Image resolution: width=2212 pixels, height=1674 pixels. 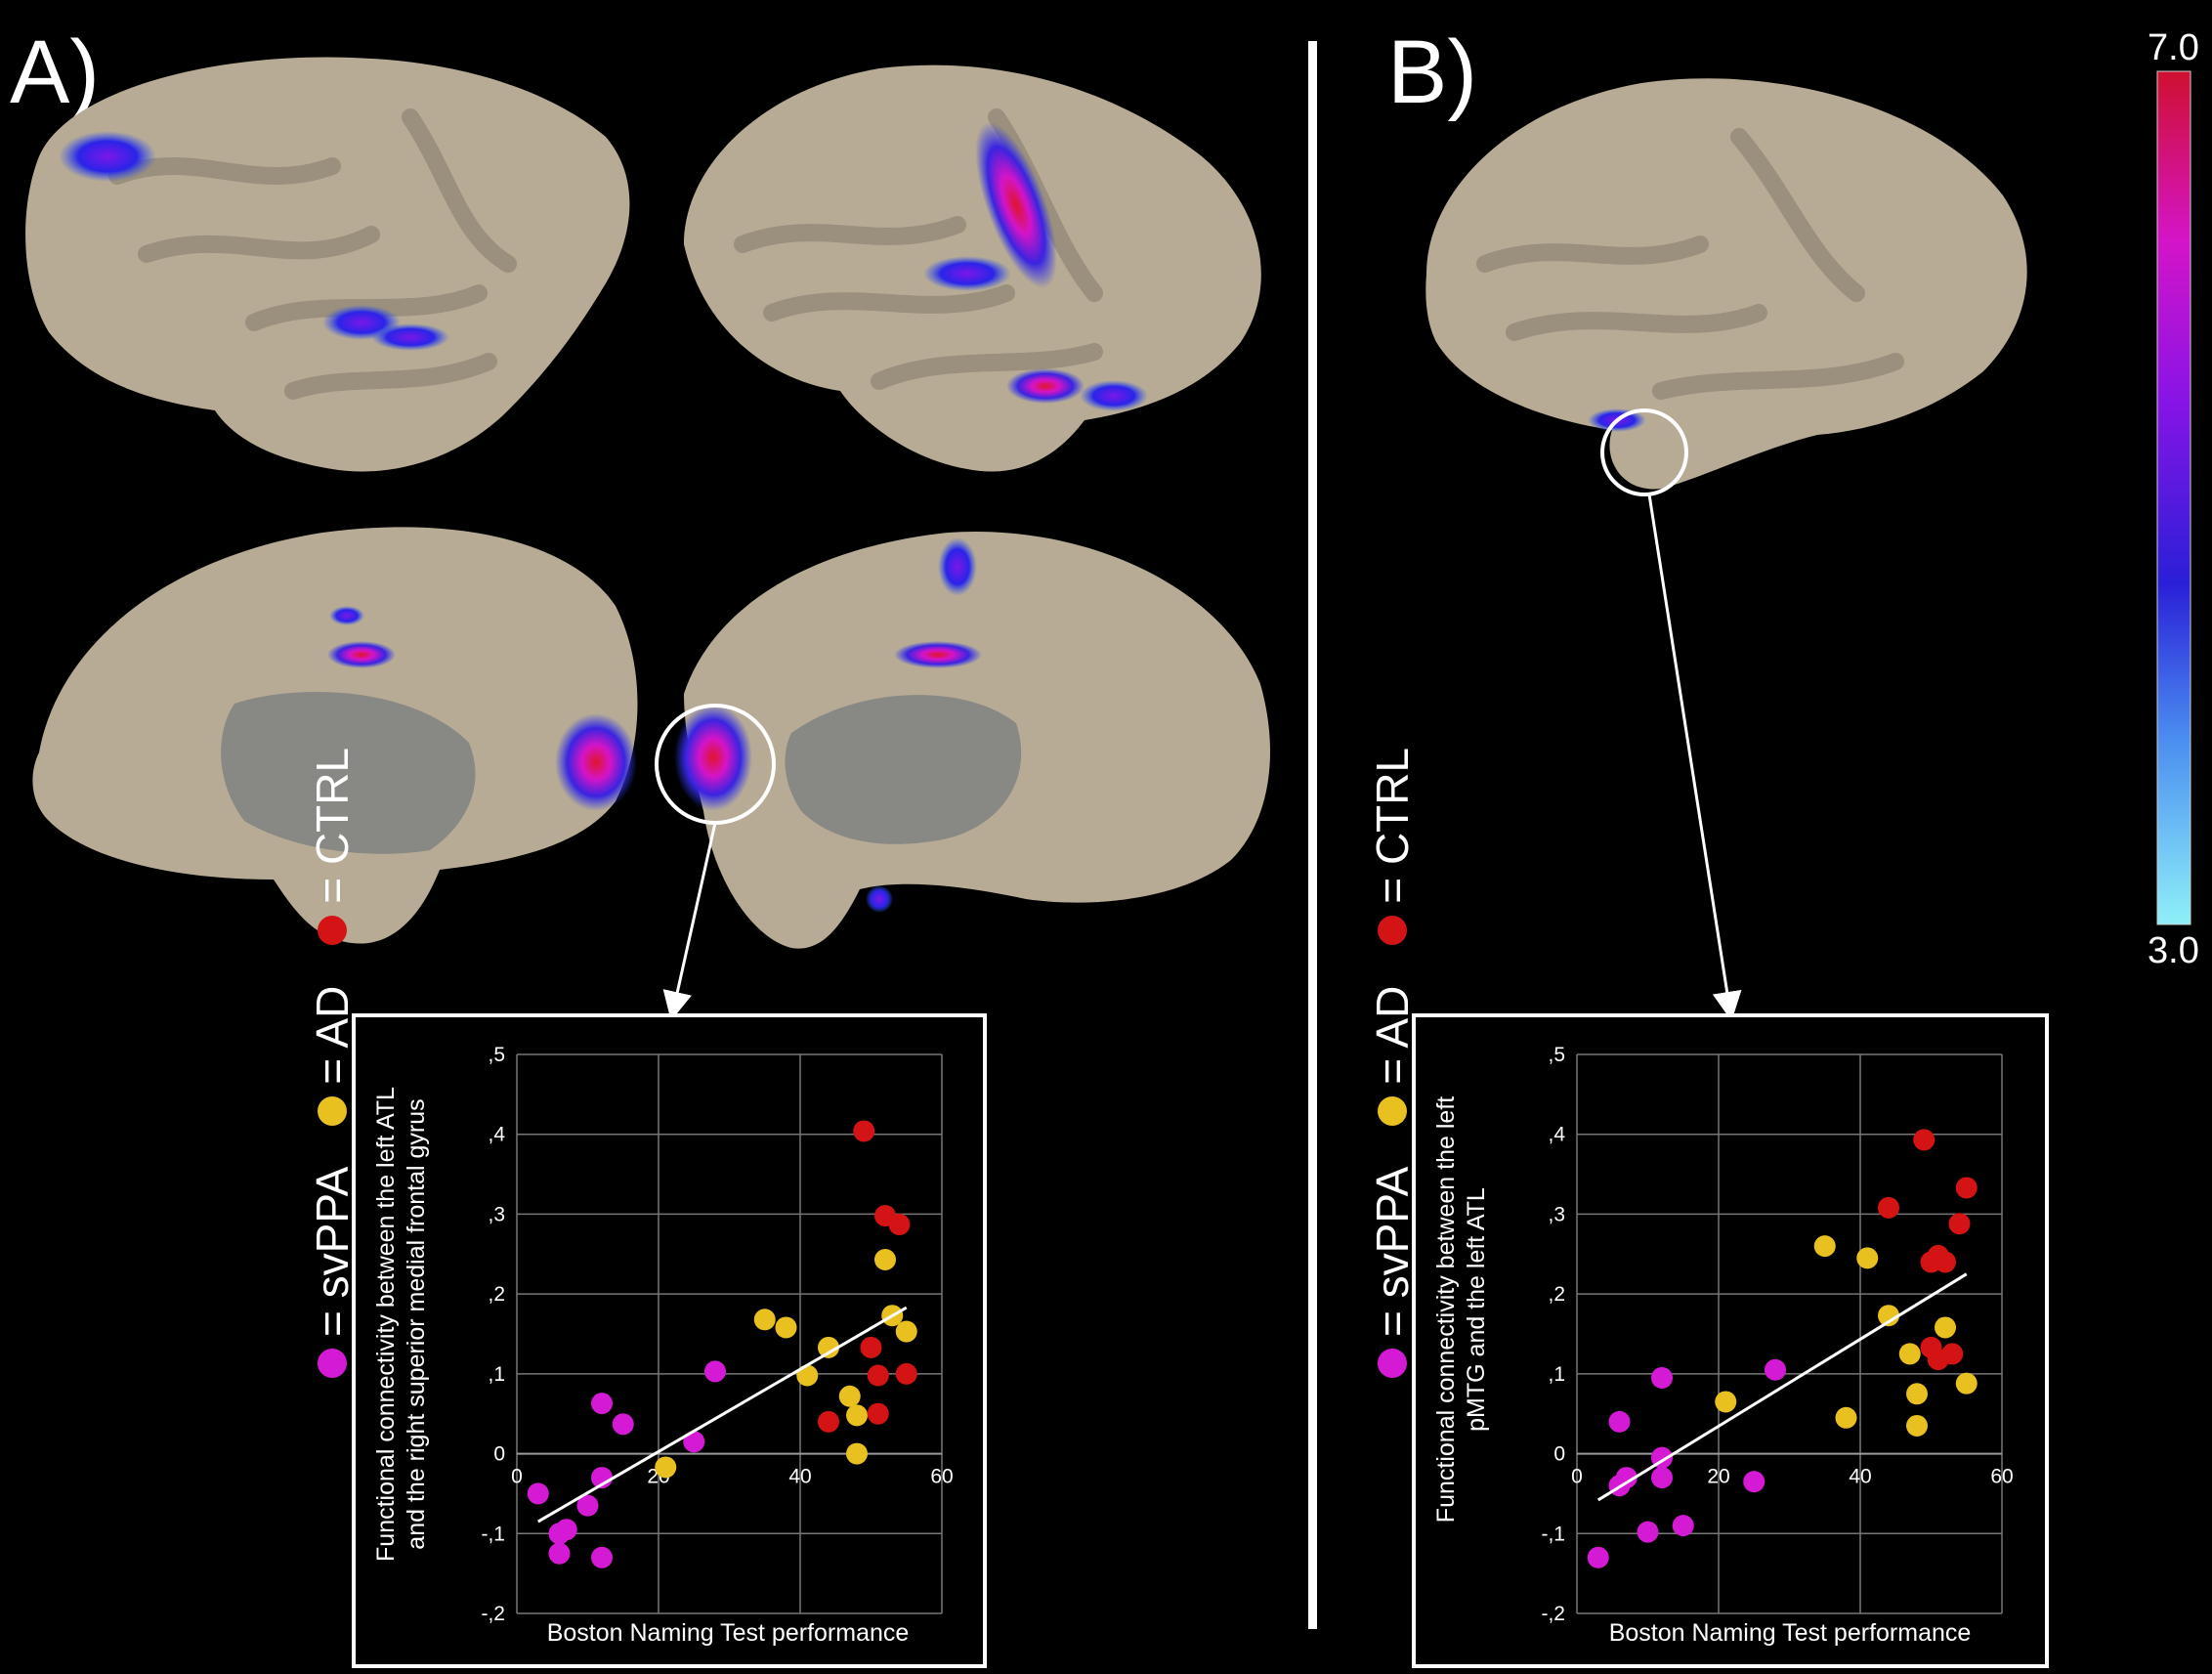 What do you see at coordinates (2173, 951) in the screenshot?
I see `colorbar-min-label: 3.0` at bounding box center [2173, 951].